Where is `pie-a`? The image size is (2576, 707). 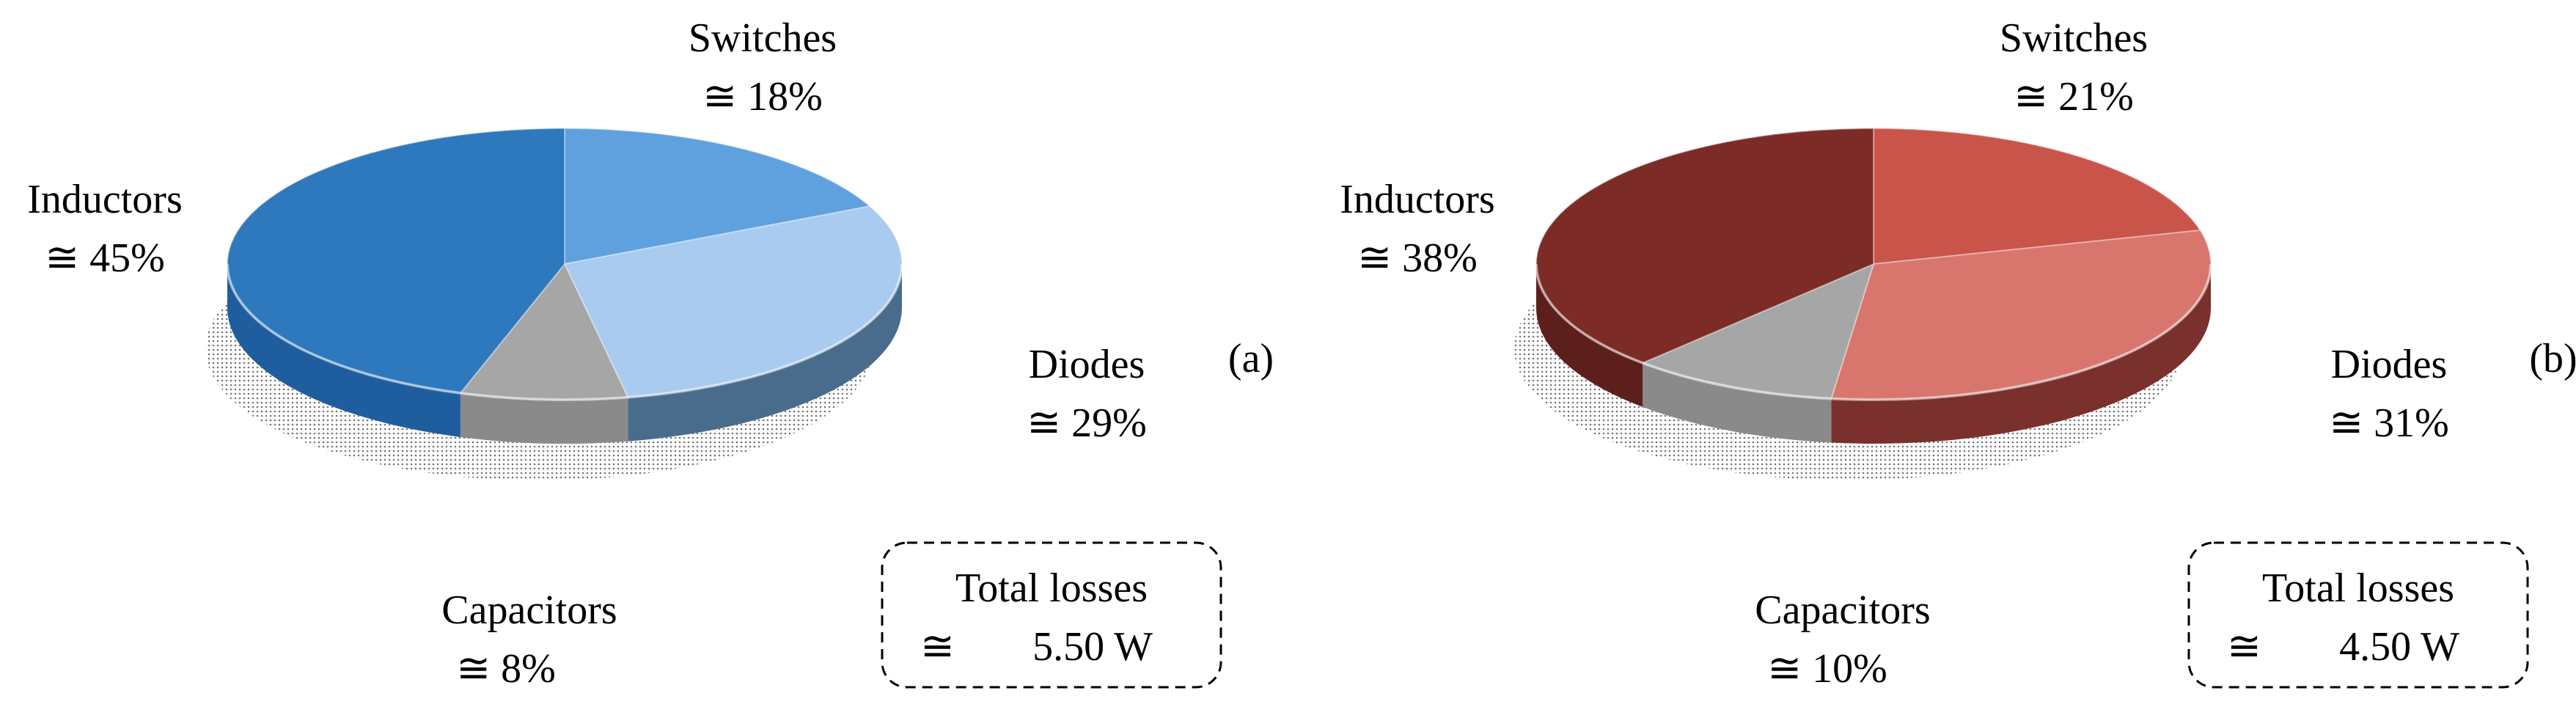
pie-a is located at coordinates (554, 303).